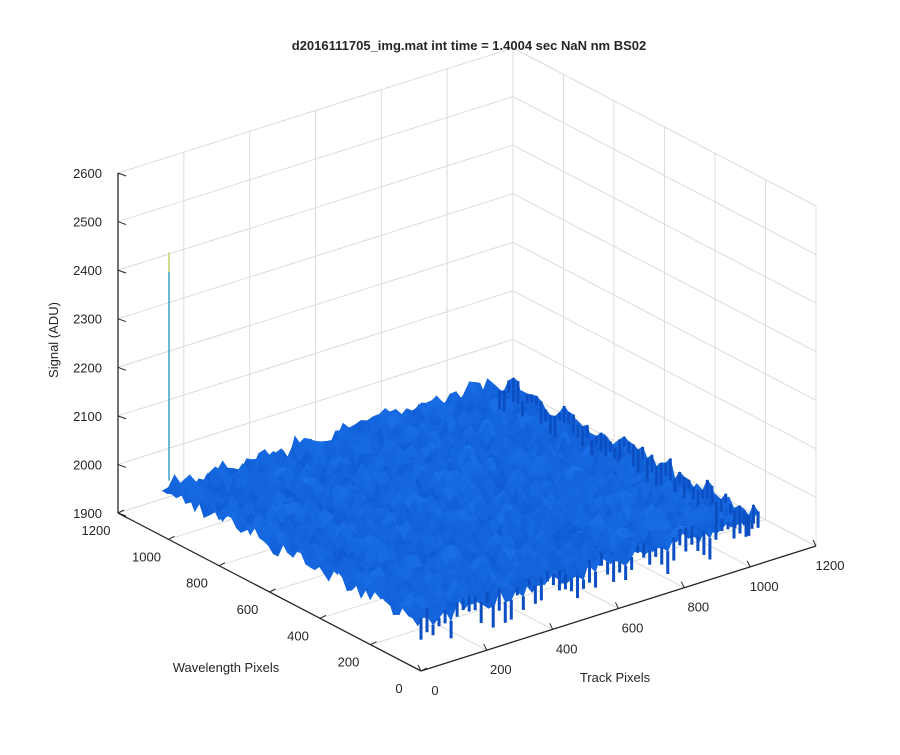 This screenshot has height=755, width=900. I want to click on y-axis-label: Wavelength Pixels, so click(226, 667).